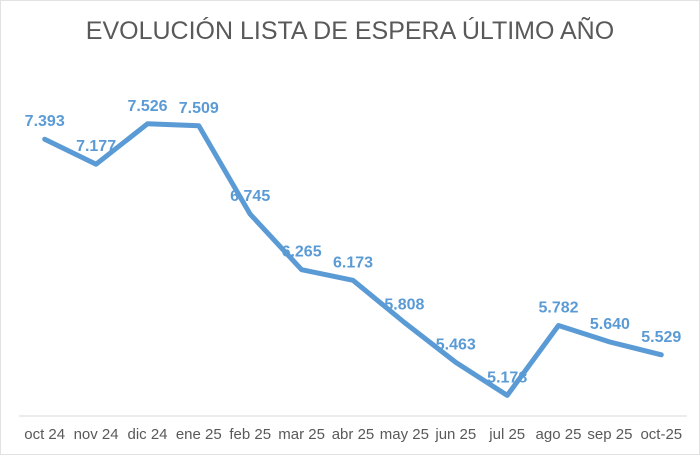 This screenshot has width=700, height=455. What do you see at coordinates (353, 434) in the screenshot?
I see `x-axis-label: abr 25` at bounding box center [353, 434].